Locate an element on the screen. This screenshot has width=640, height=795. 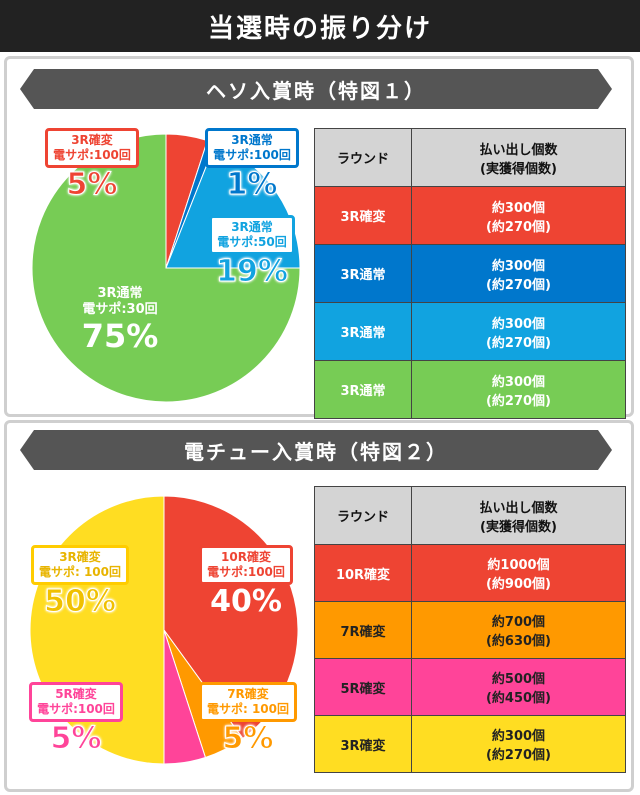
section-heading-heso: ヘソ入賞時（特図１） is located at coordinates (316, 89).